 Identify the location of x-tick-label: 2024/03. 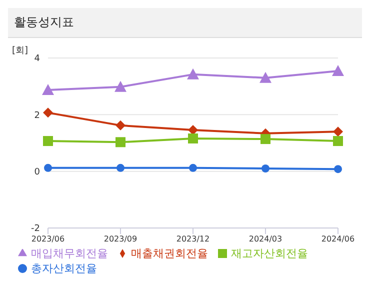
(265, 239).